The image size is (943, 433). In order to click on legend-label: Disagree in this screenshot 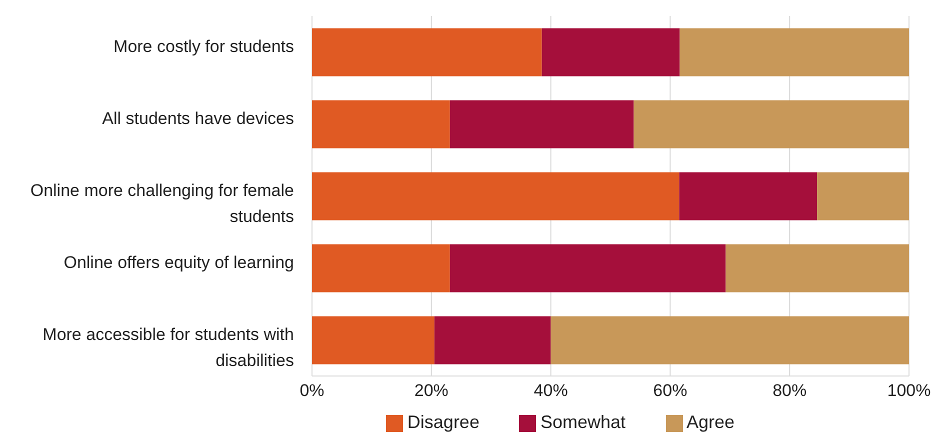, I will do `click(443, 422)`.